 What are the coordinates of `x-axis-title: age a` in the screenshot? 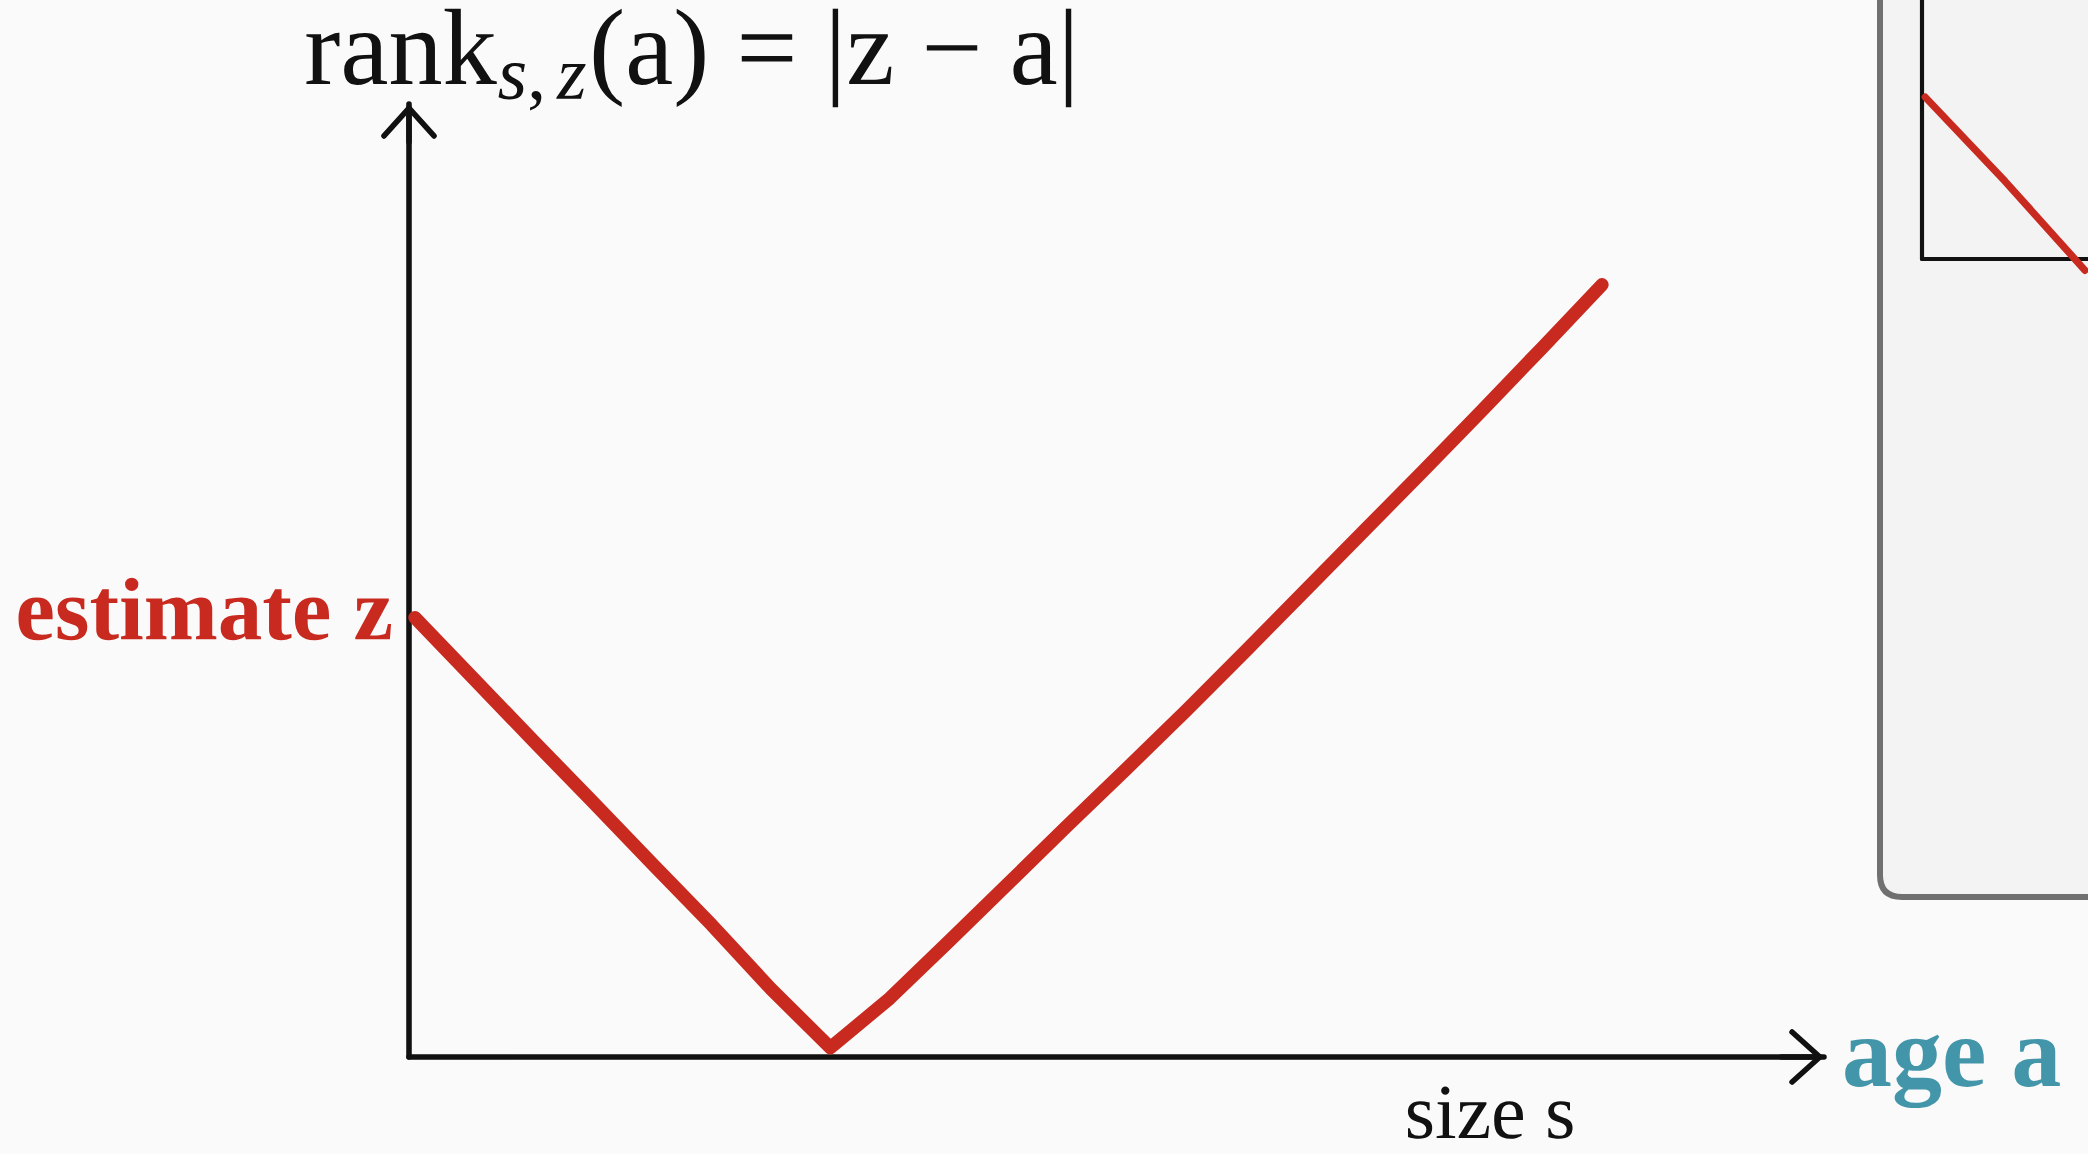 It's located at (1952, 1071).